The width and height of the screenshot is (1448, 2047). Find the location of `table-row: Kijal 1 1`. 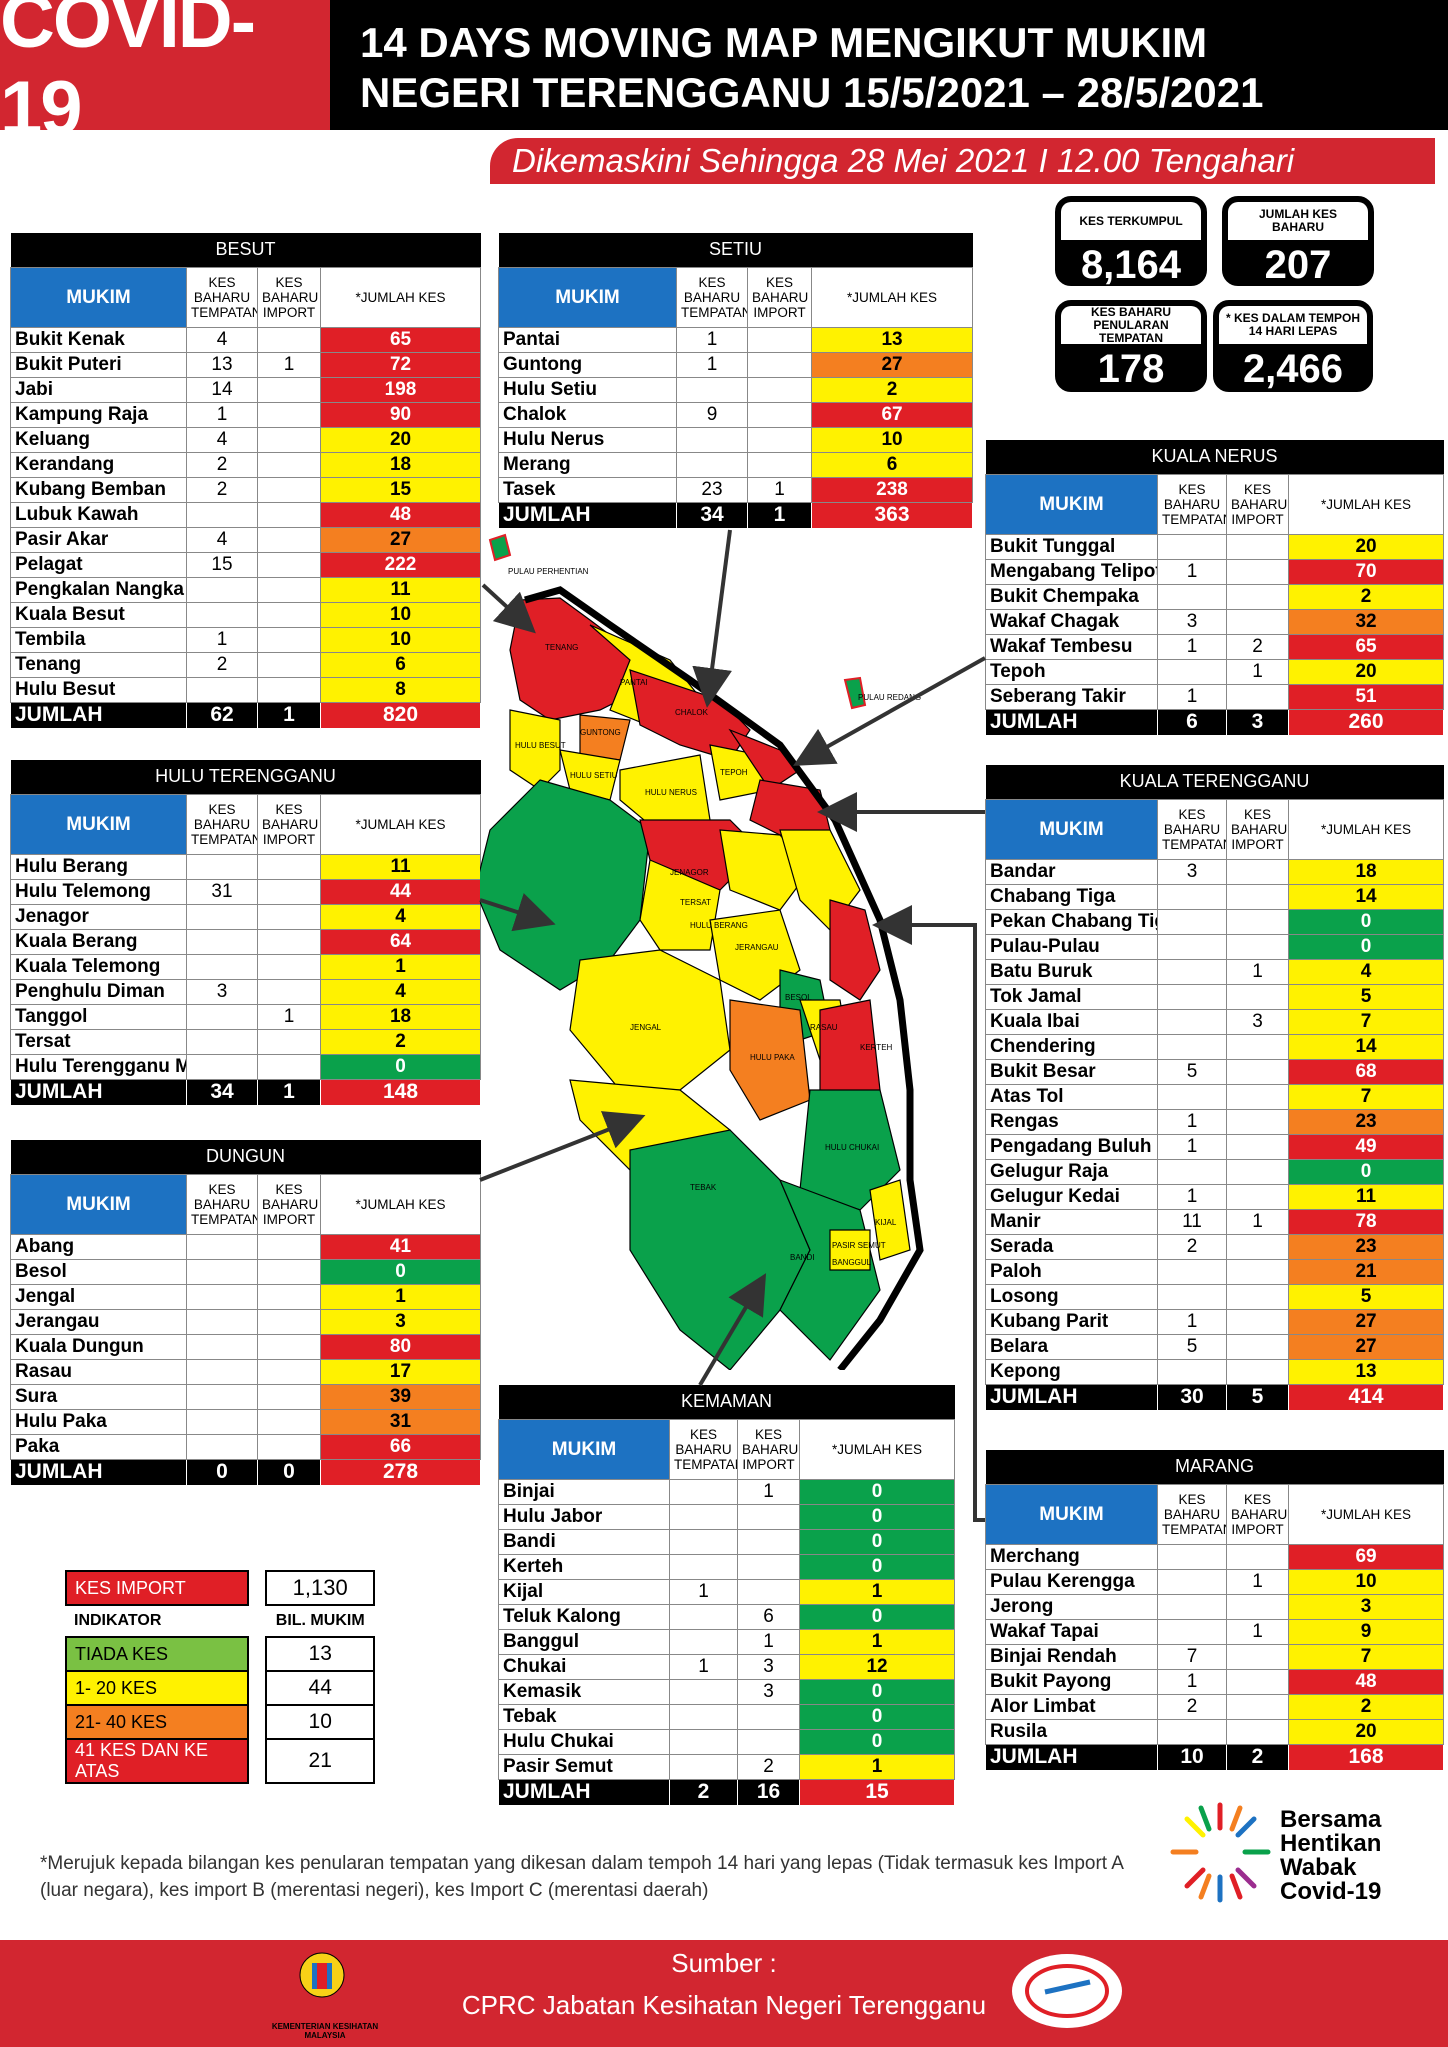

table-row: Kijal 1 1 is located at coordinates (727, 1591).